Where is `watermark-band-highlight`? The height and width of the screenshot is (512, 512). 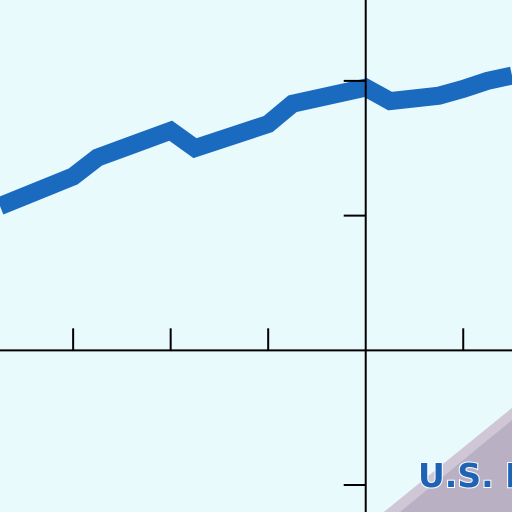
watermark-band-highlight is located at coordinates (448, 460).